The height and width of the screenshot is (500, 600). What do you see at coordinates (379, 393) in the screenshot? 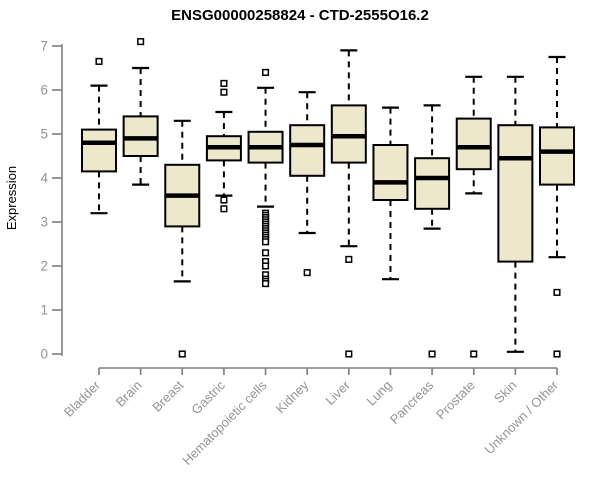
I see `x-tick-label-lung: Lung` at bounding box center [379, 393].